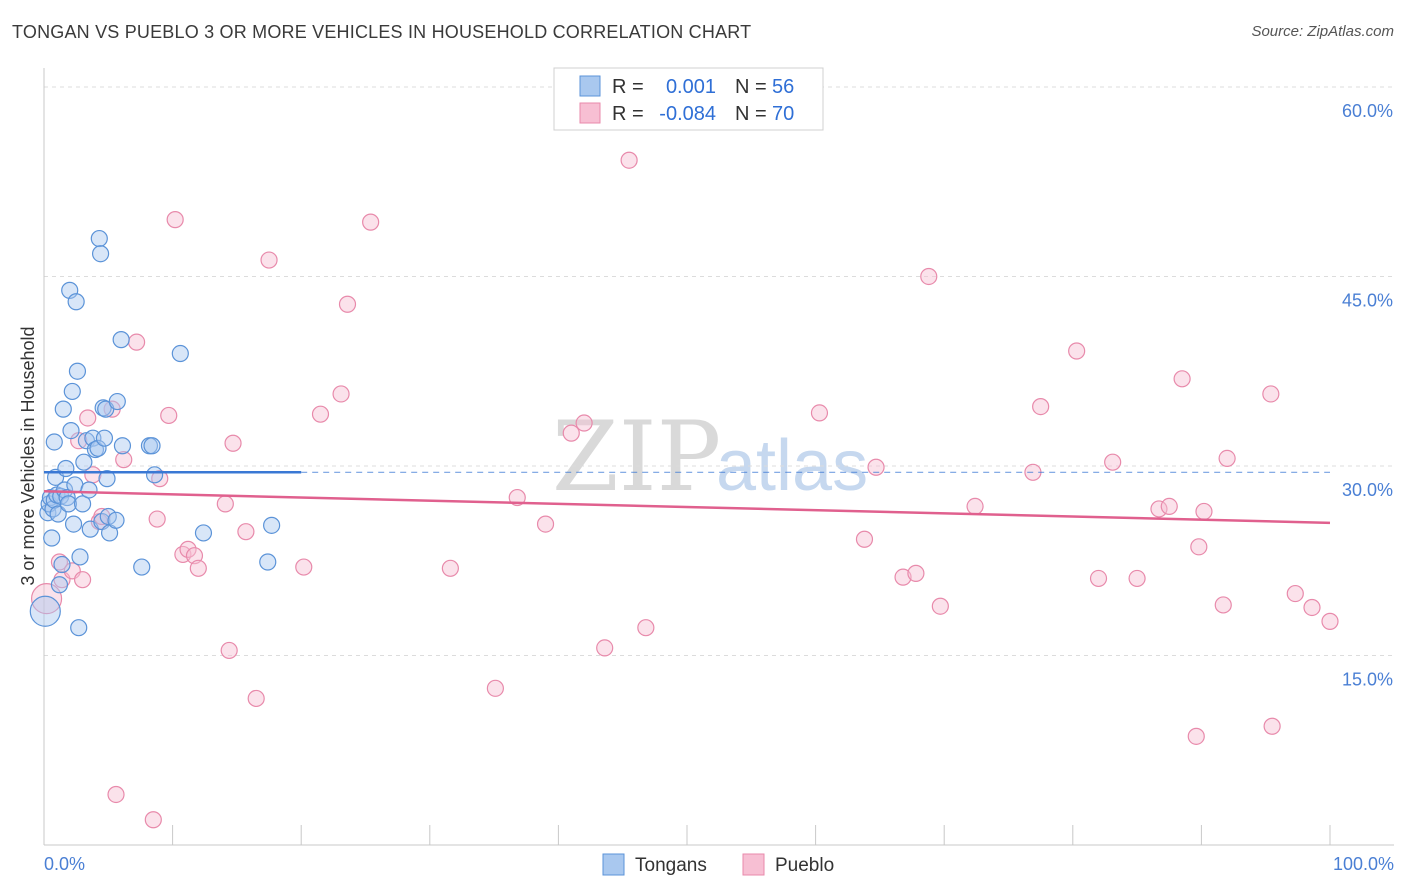  I want to click on bottom-legend-swatch-pueblo, so click(753, 864).